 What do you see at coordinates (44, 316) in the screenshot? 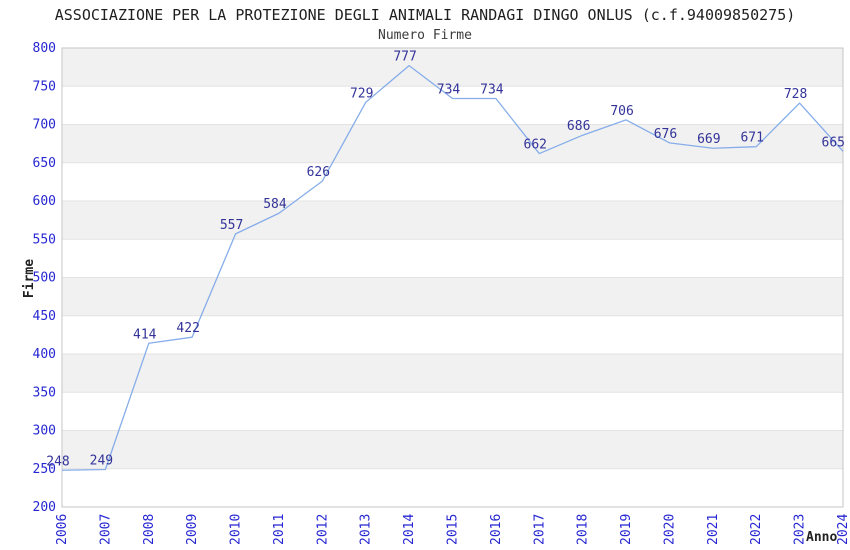
I see `y-tick-label: 450` at bounding box center [44, 316].